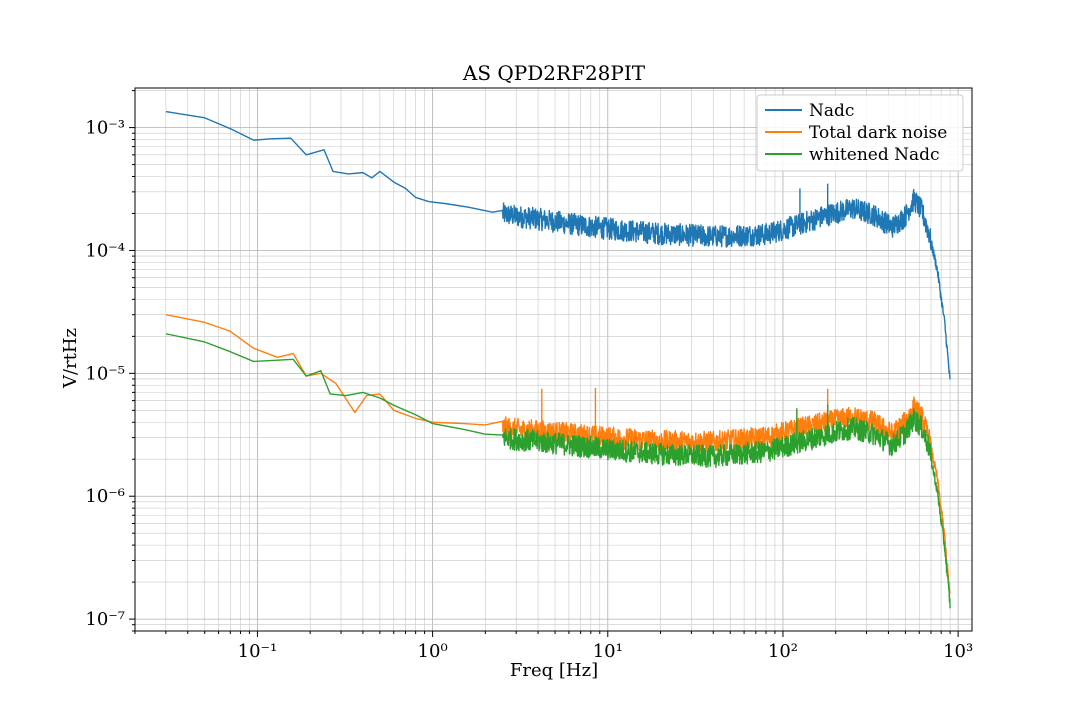 This screenshot has height=720, width=1080. What do you see at coordinates (70, 358) in the screenshot?
I see `y-axis-label: V/rtHz` at bounding box center [70, 358].